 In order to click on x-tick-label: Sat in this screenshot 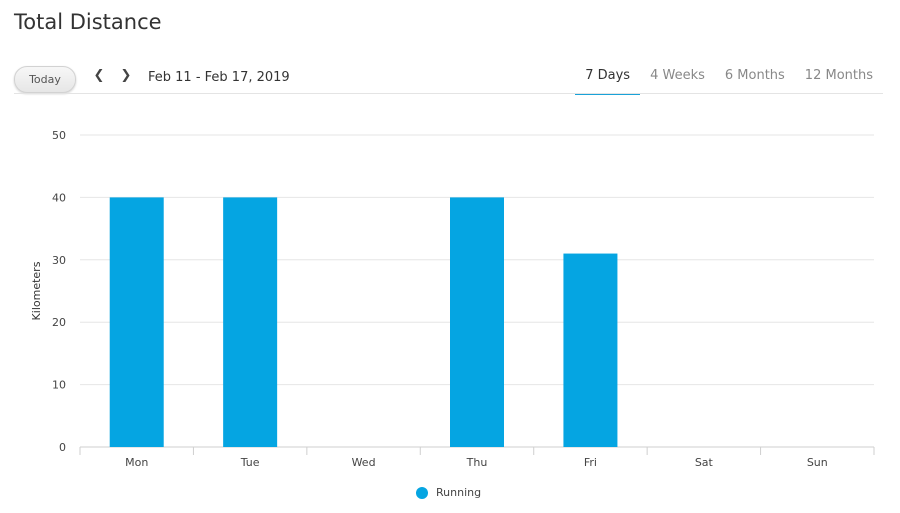, I will do `click(704, 462)`.